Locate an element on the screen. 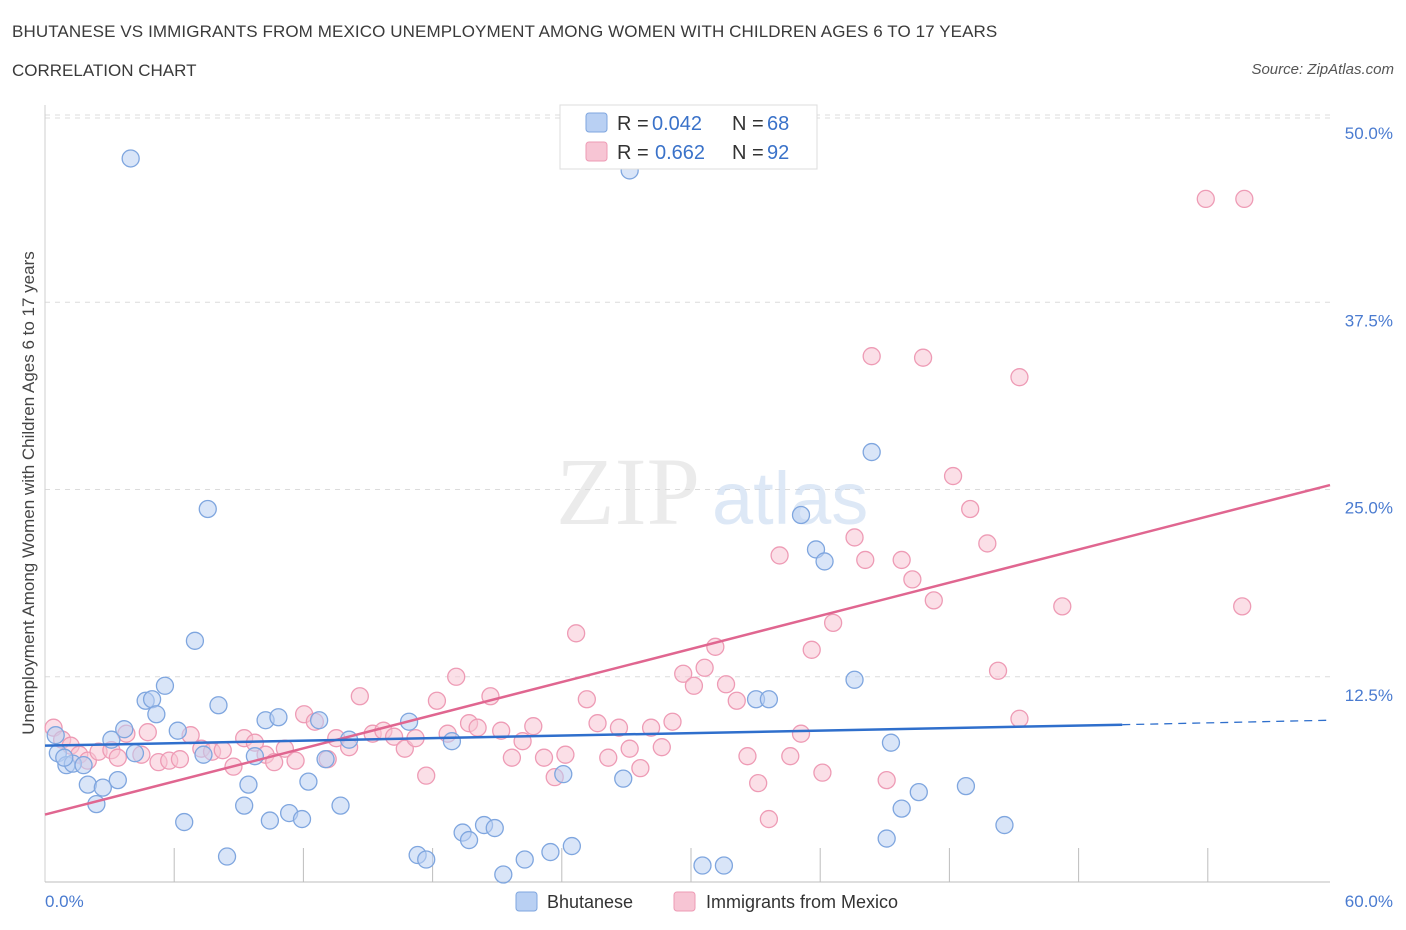 The height and width of the screenshot is (930, 1406). legend-swatch-bhutanese is located at coordinates (596, 122).